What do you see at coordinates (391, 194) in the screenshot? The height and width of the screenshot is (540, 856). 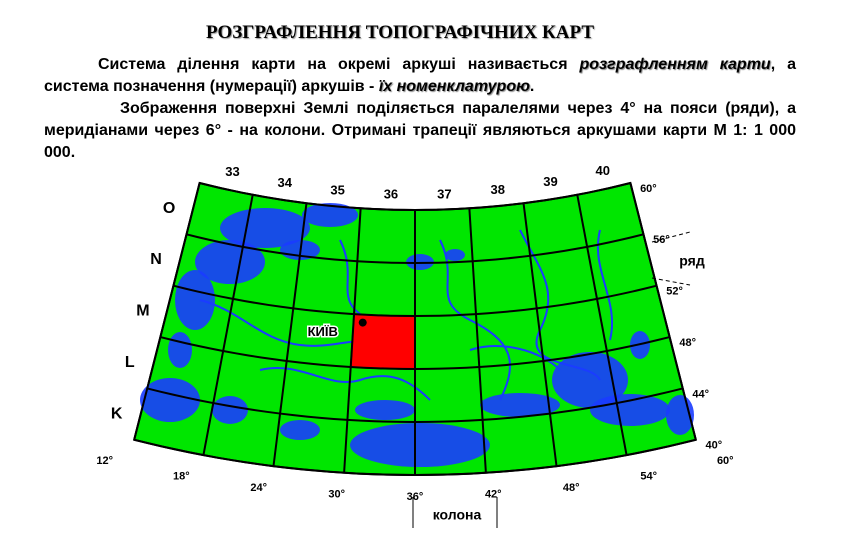 I see `column-number: 36` at bounding box center [391, 194].